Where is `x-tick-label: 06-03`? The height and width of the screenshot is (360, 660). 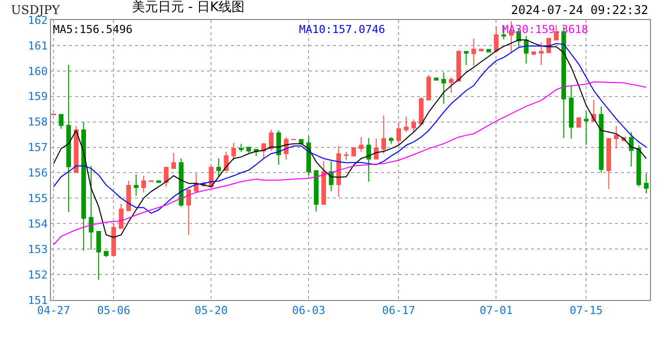 x-tick-label: 06-03 is located at coordinates (309, 311).